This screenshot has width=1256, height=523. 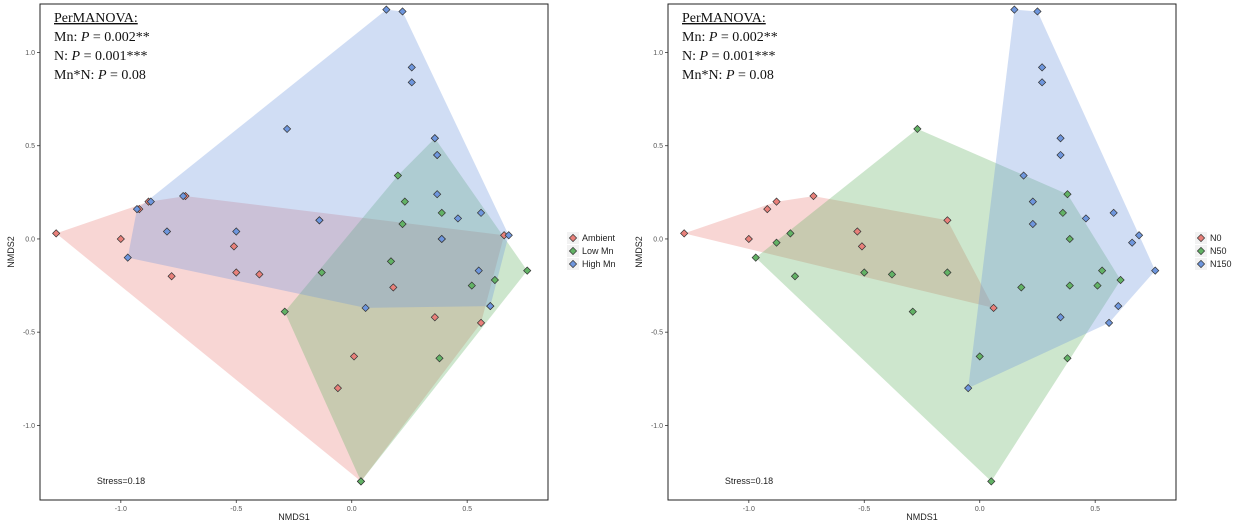 I want to click on hull-n150, so click(x=1062, y=199).